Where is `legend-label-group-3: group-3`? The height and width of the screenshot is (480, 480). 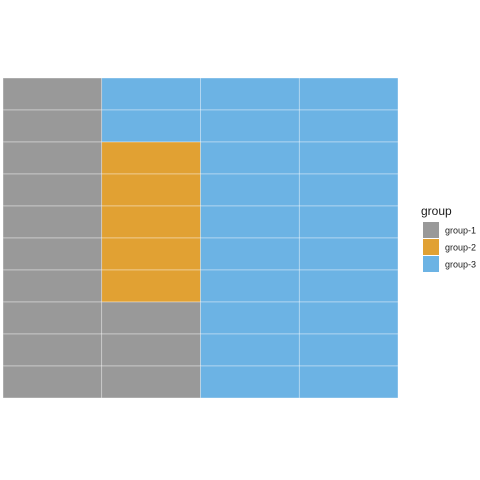 legend-label-group-3: group-3 is located at coordinates (460, 265).